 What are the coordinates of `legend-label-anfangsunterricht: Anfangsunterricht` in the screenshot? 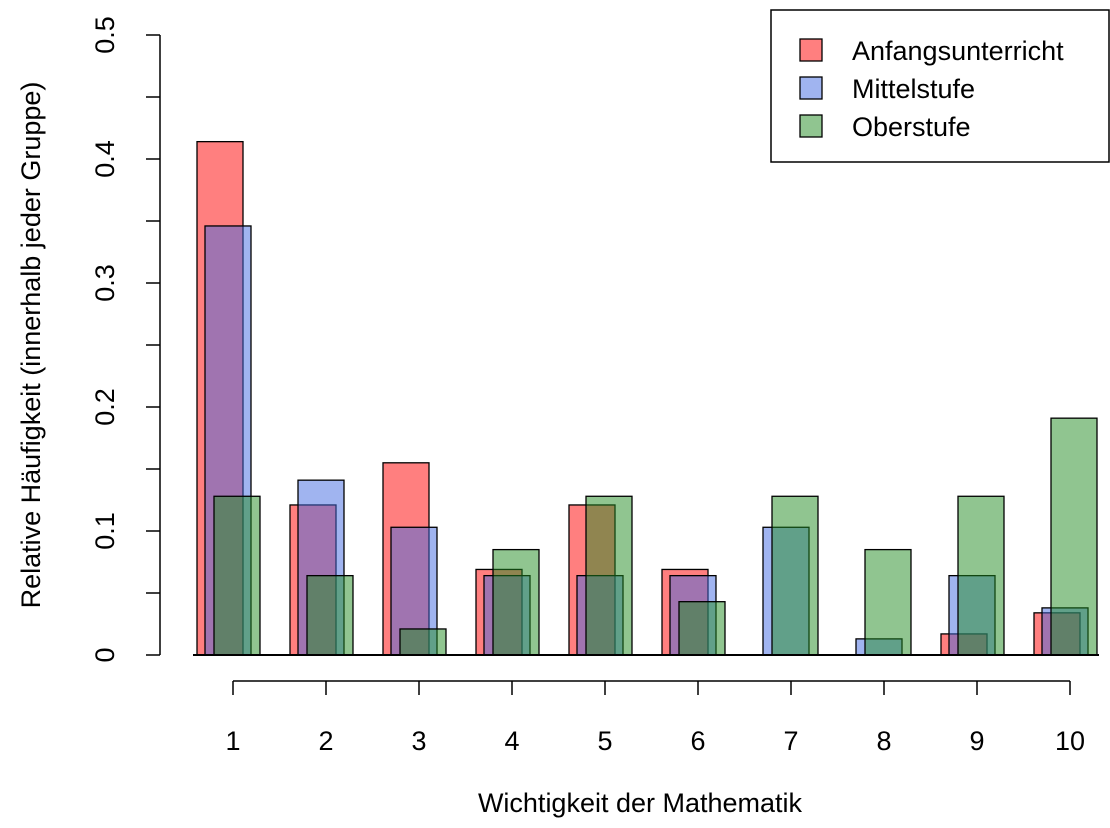 It's located at (958, 51).